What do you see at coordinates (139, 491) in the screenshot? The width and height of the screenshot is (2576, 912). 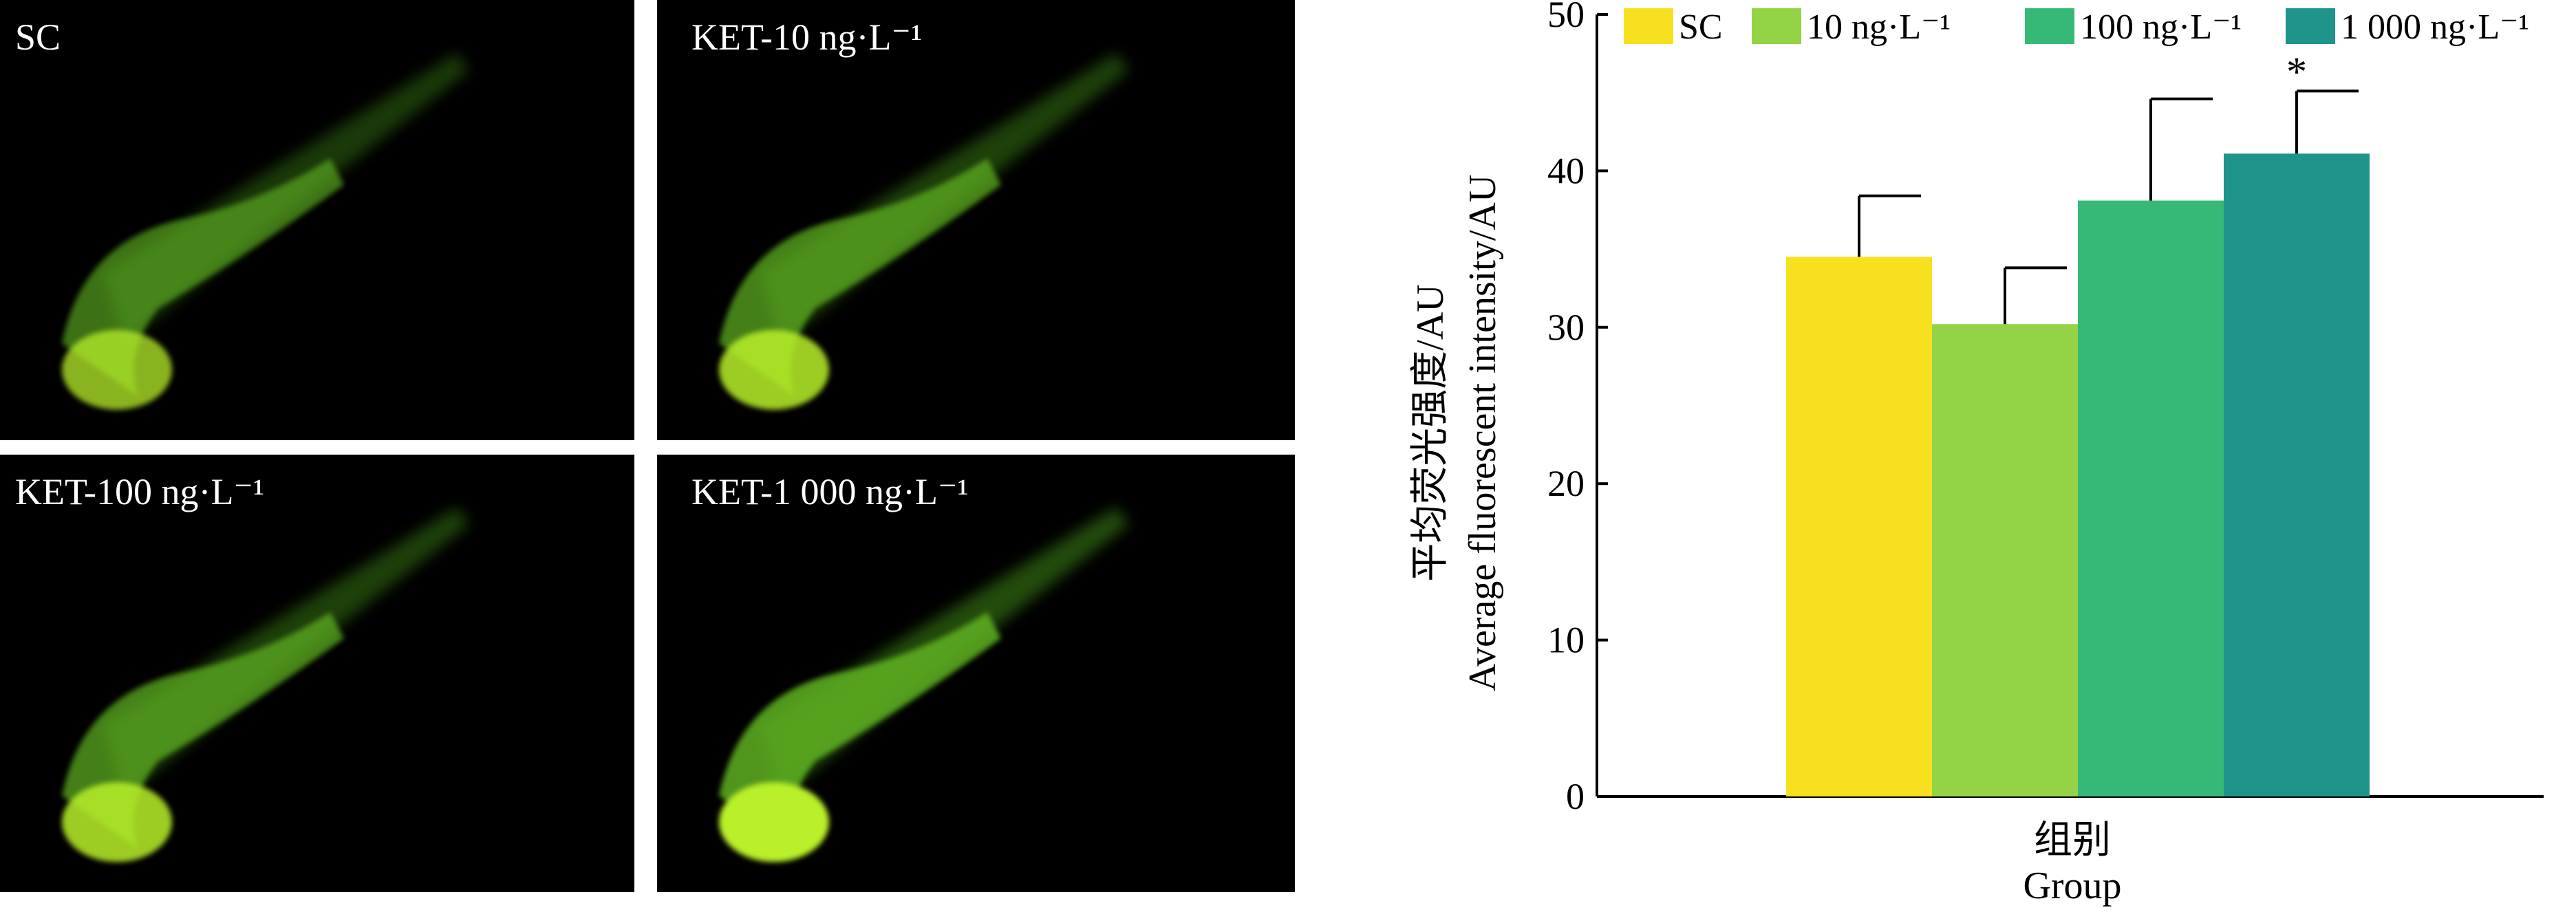 I see `panel-label: KET-100 ng·L⁻¹` at bounding box center [139, 491].